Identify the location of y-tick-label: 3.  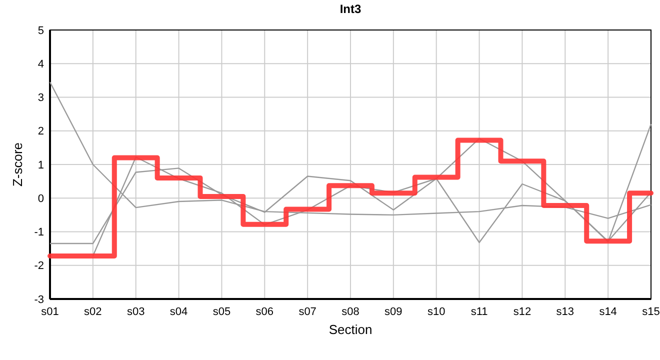
(41, 98).